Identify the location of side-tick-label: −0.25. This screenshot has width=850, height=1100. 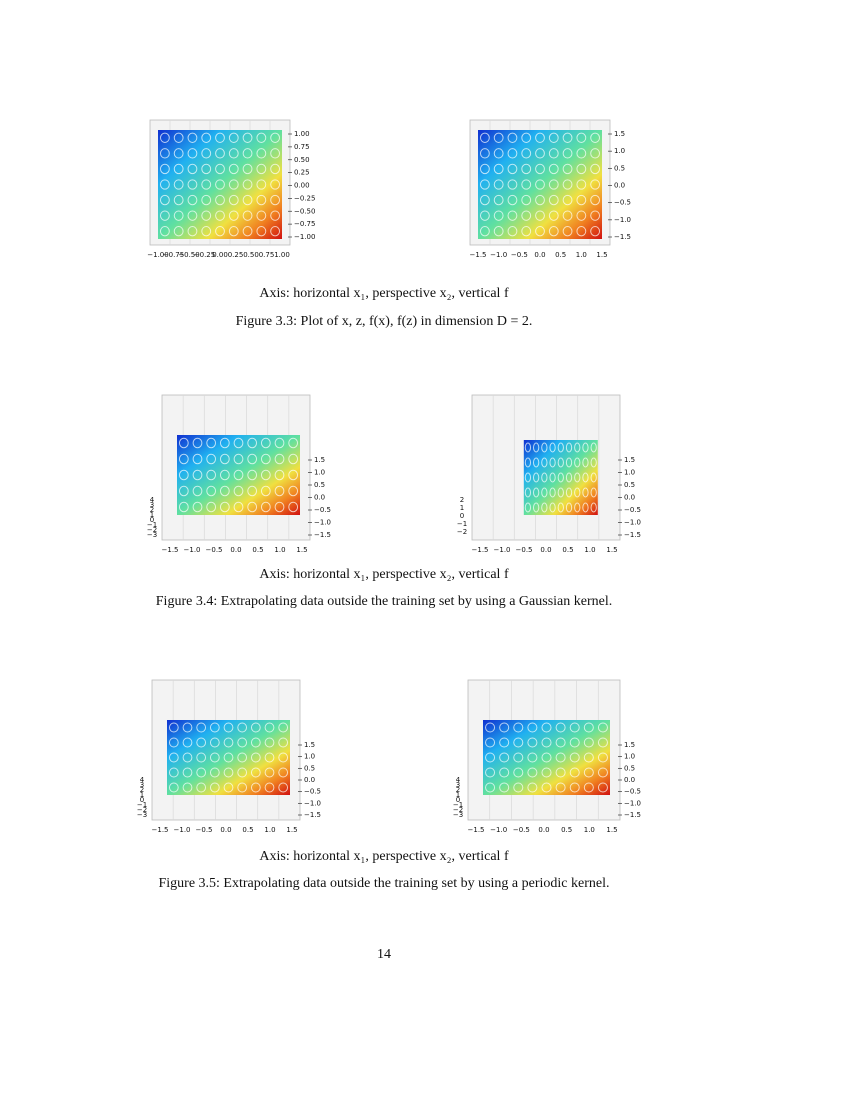
(304, 198).